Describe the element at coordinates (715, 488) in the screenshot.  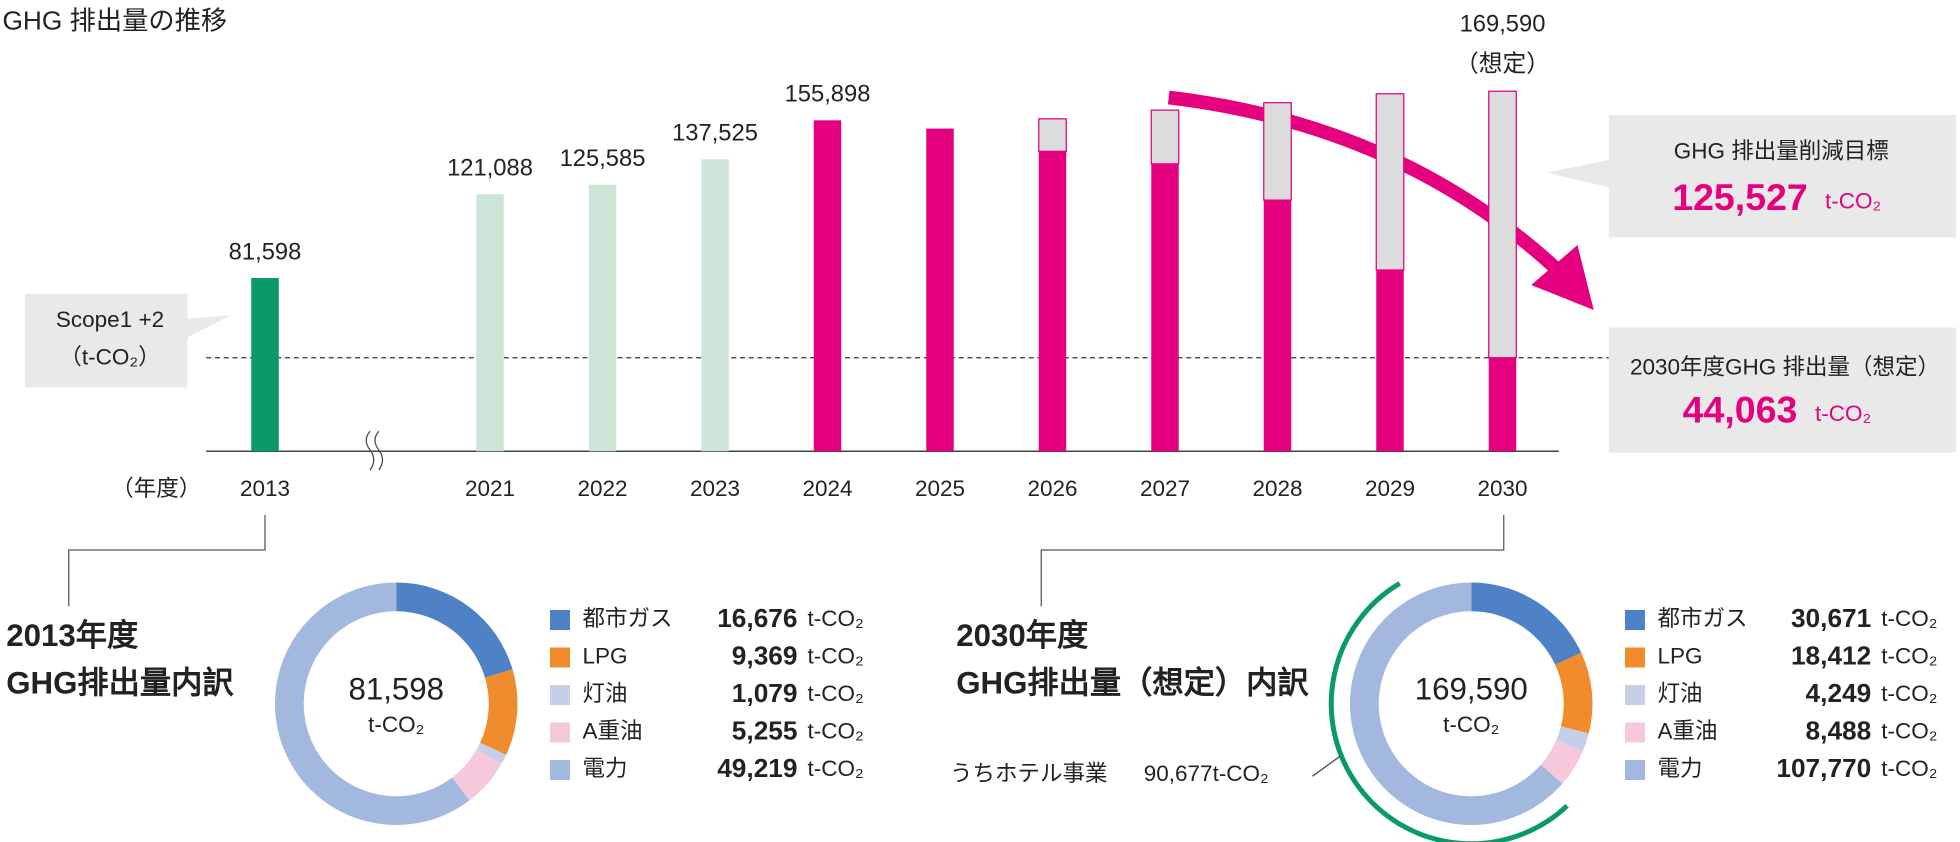
I see `x-tick-label: 2023` at that location.